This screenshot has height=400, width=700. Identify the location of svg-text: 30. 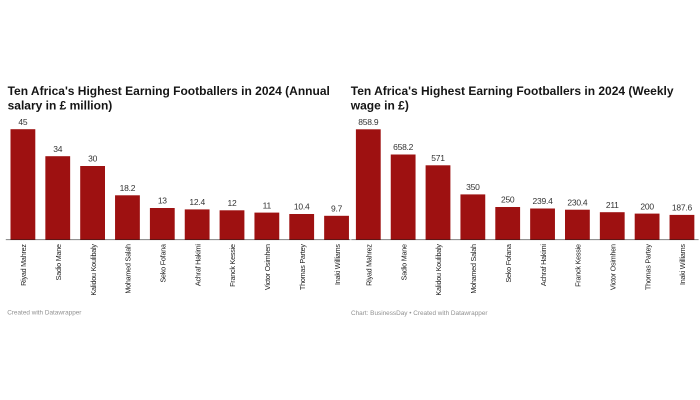
(92, 159).